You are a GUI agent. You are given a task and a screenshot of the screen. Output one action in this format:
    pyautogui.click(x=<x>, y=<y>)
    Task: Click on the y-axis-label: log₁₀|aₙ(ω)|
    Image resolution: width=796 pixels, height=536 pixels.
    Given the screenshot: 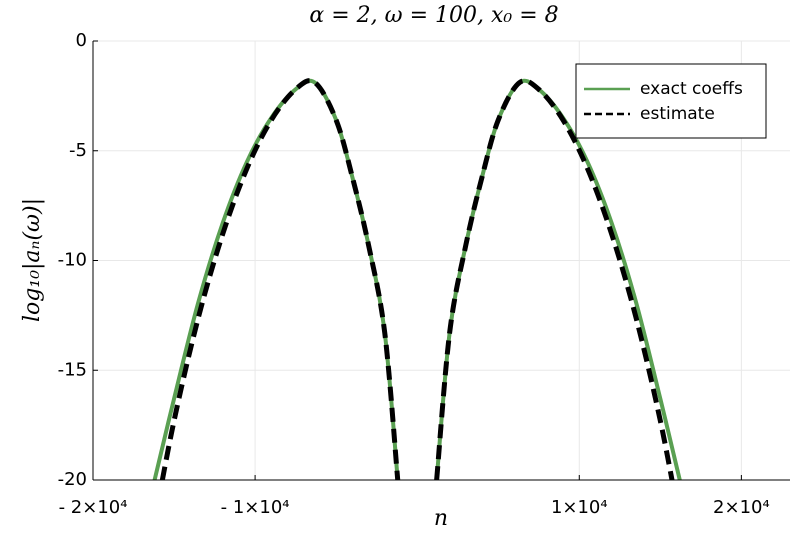 What is the action you would take?
    pyautogui.click(x=32, y=260)
    